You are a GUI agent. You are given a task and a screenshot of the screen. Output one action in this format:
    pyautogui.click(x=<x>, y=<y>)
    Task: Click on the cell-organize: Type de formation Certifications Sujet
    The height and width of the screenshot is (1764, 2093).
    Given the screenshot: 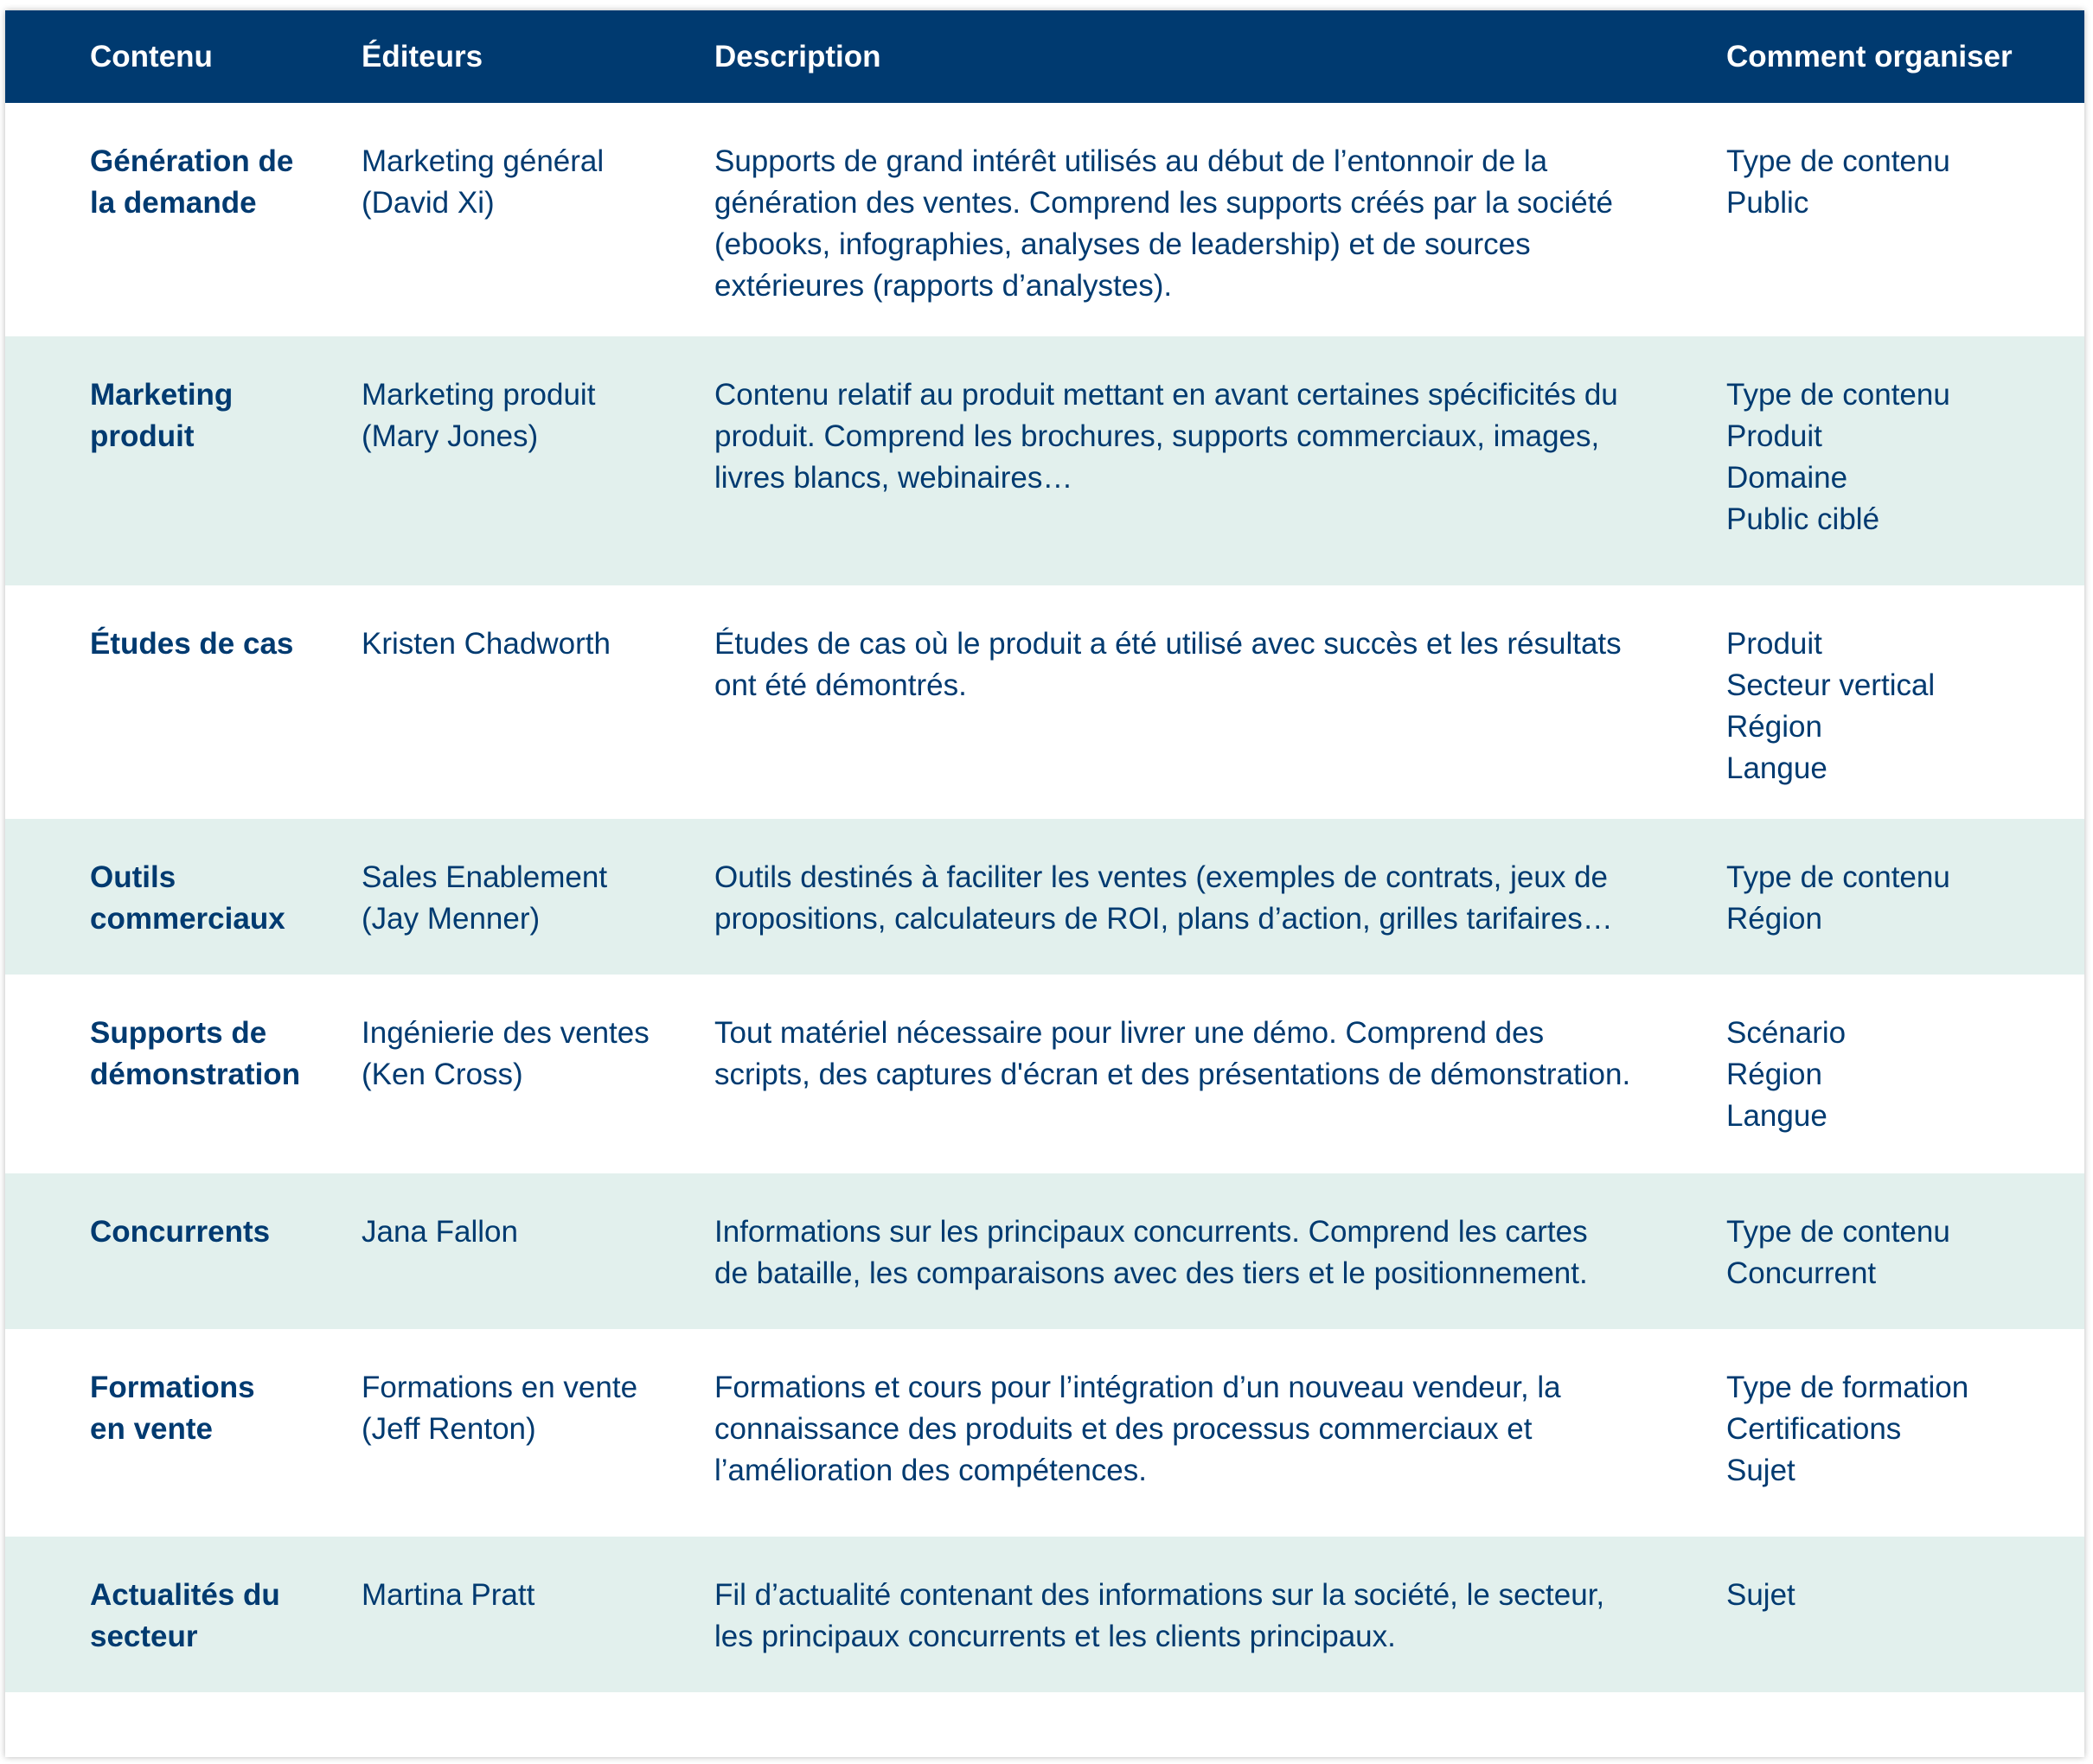 What is the action you would take?
    pyautogui.click(x=1899, y=1429)
    